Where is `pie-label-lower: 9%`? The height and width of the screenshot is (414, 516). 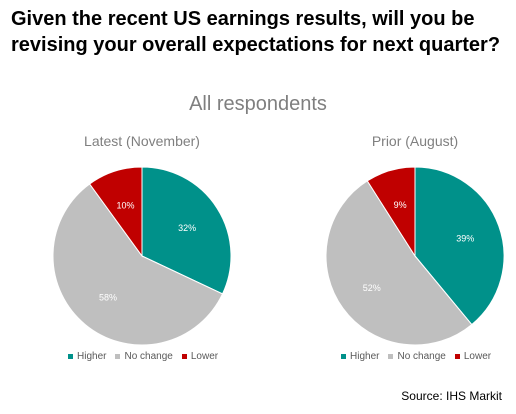
pie-label-lower: 9% is located at coordinates (400, 205).